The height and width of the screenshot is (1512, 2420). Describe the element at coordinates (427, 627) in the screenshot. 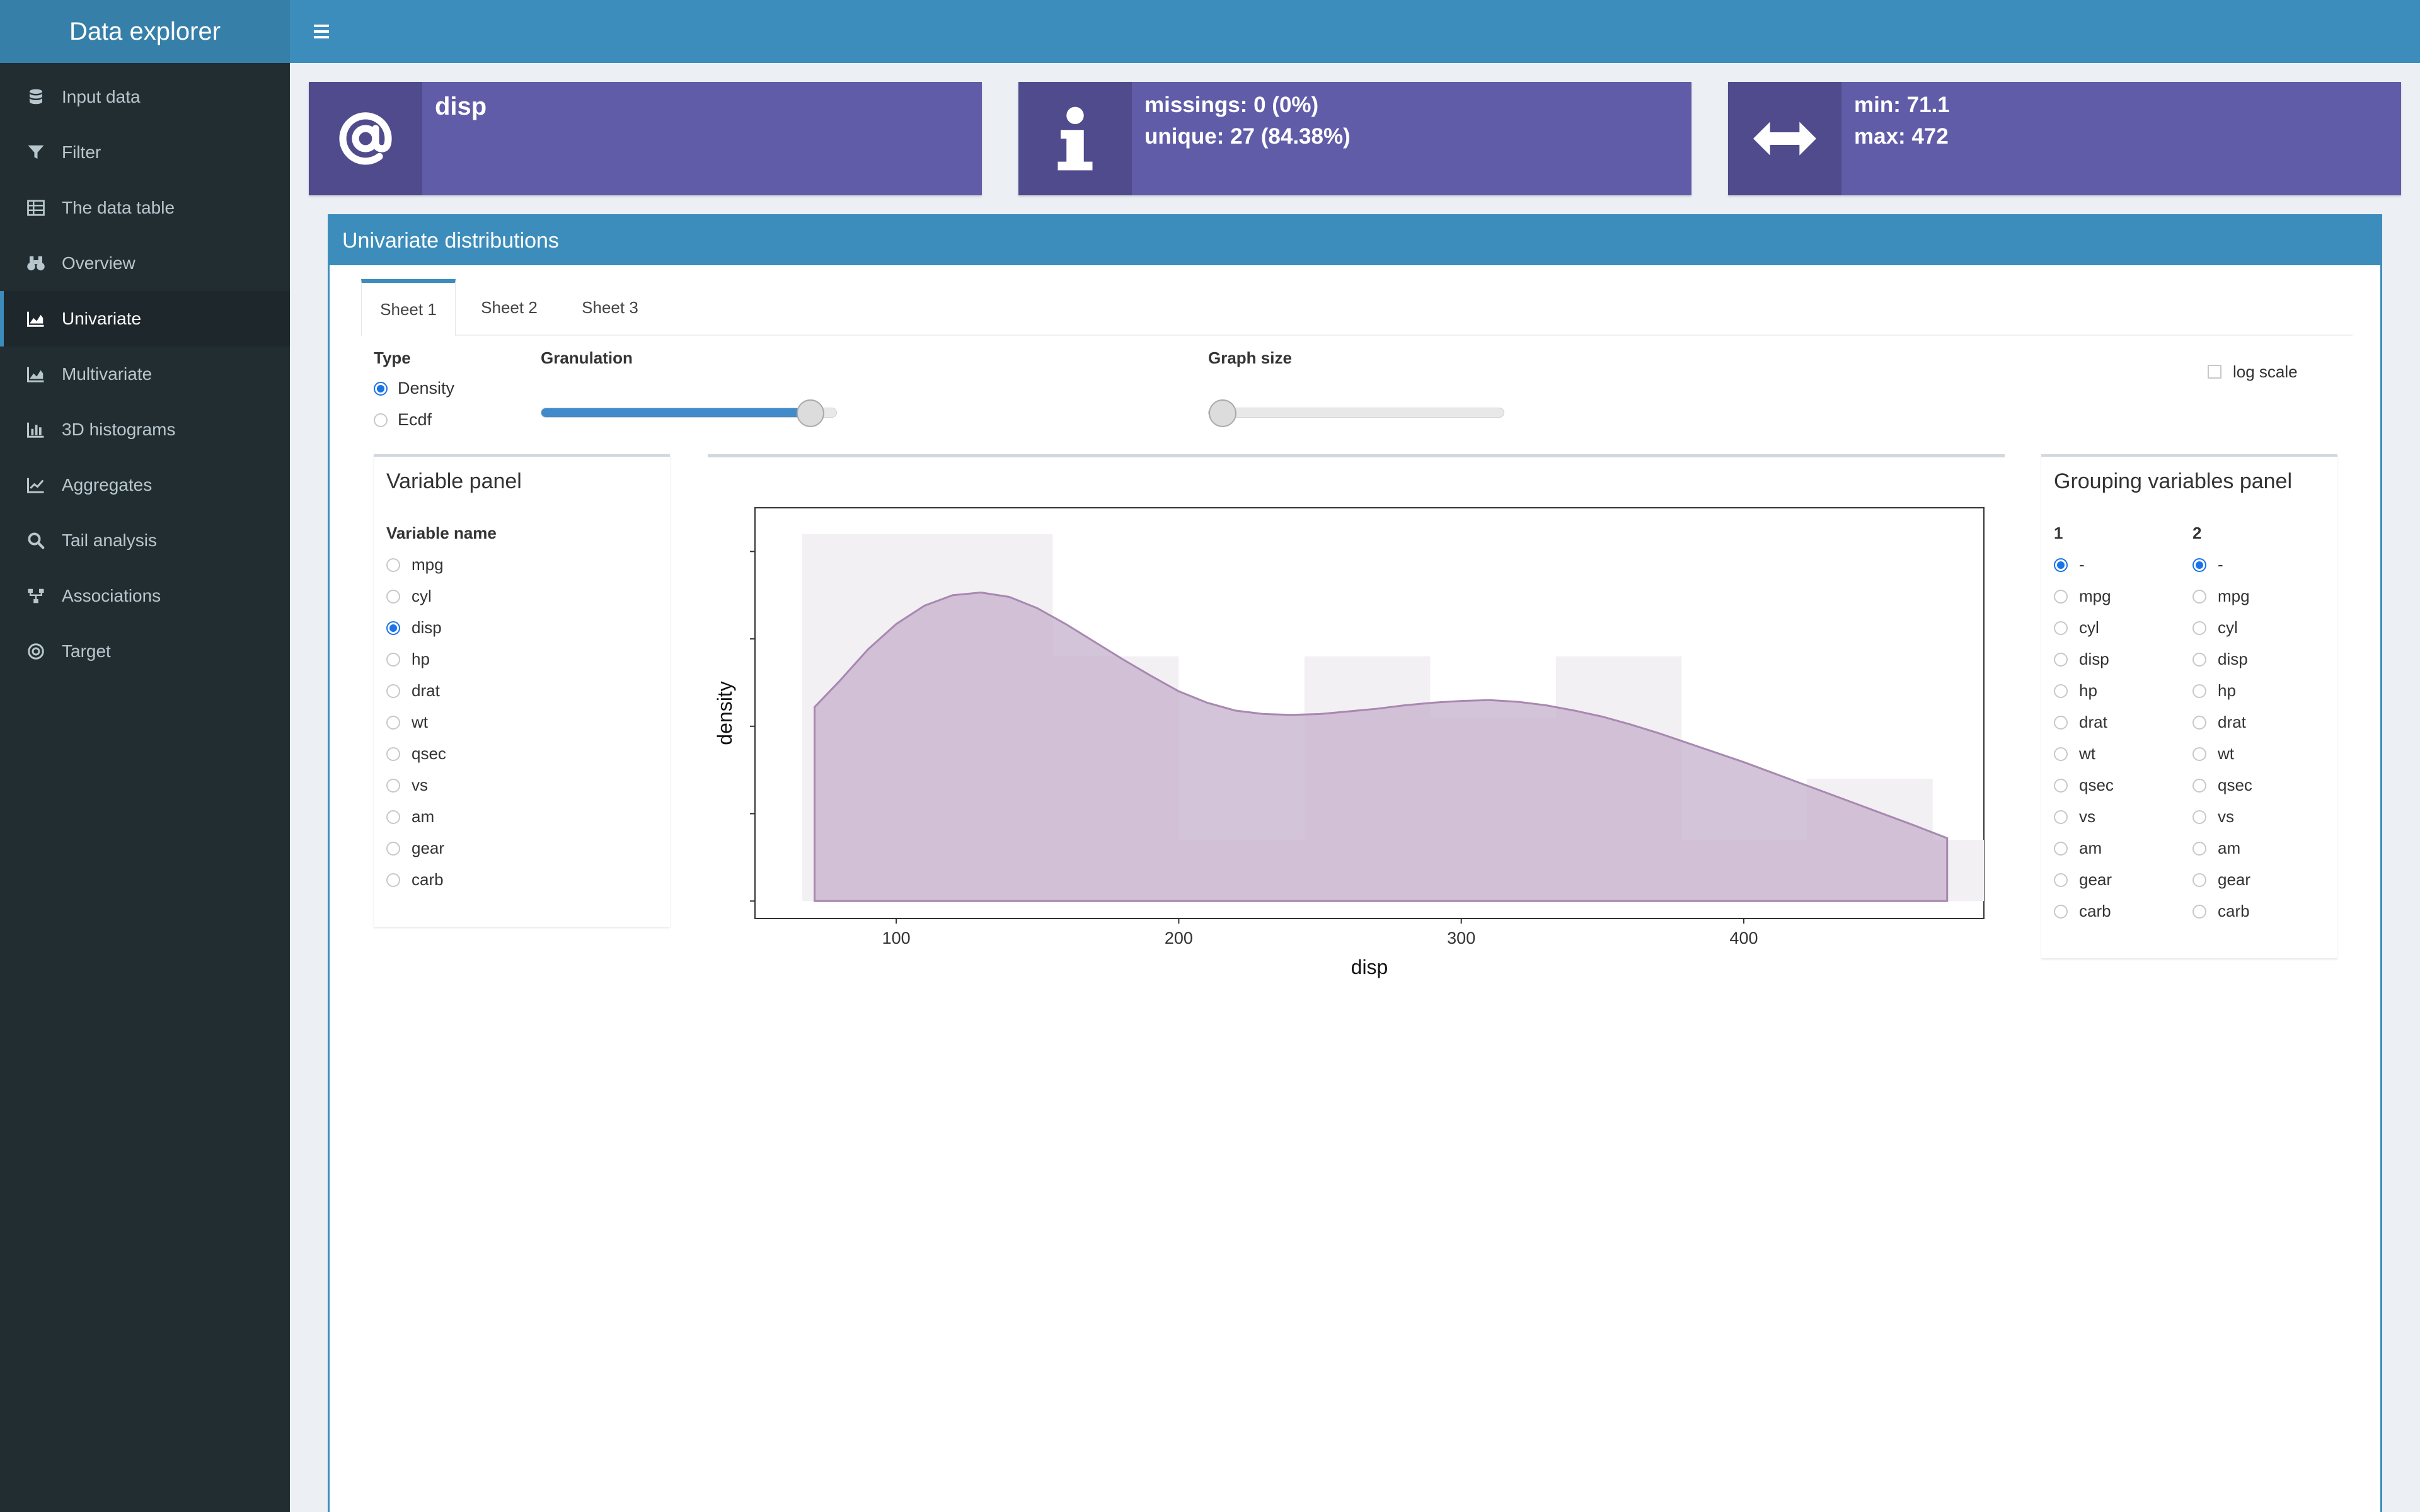

I see `variable-option-label: disp` at that location.